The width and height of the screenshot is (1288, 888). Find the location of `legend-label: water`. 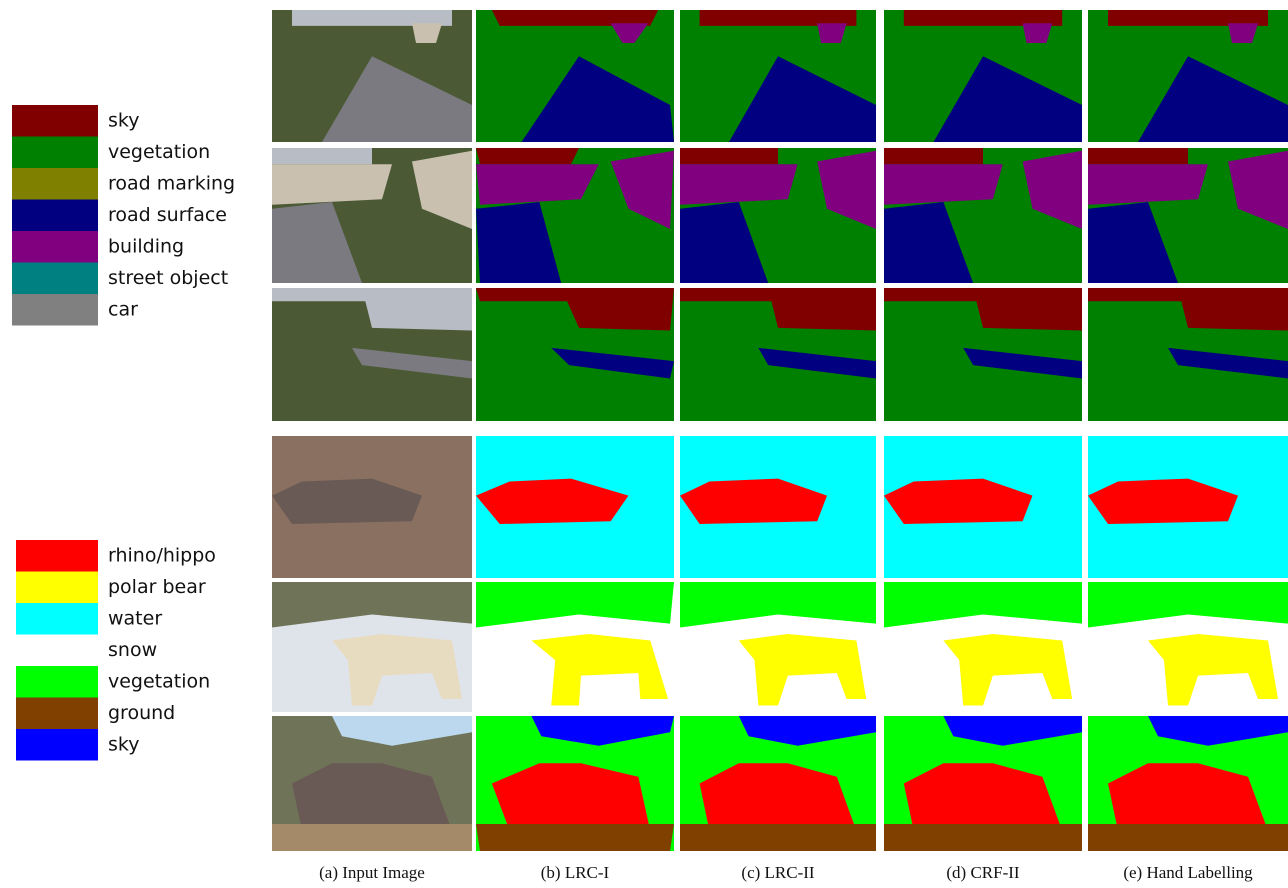

legend-label: water is located at coordinates (135, 619).